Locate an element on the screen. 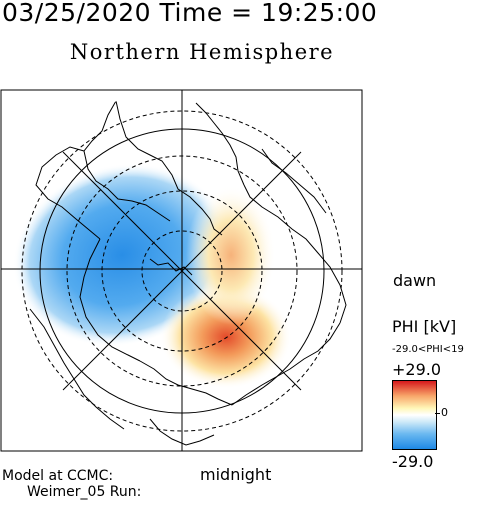  colorbar-min-label: -29.0 is located at coordinates (413, 461).